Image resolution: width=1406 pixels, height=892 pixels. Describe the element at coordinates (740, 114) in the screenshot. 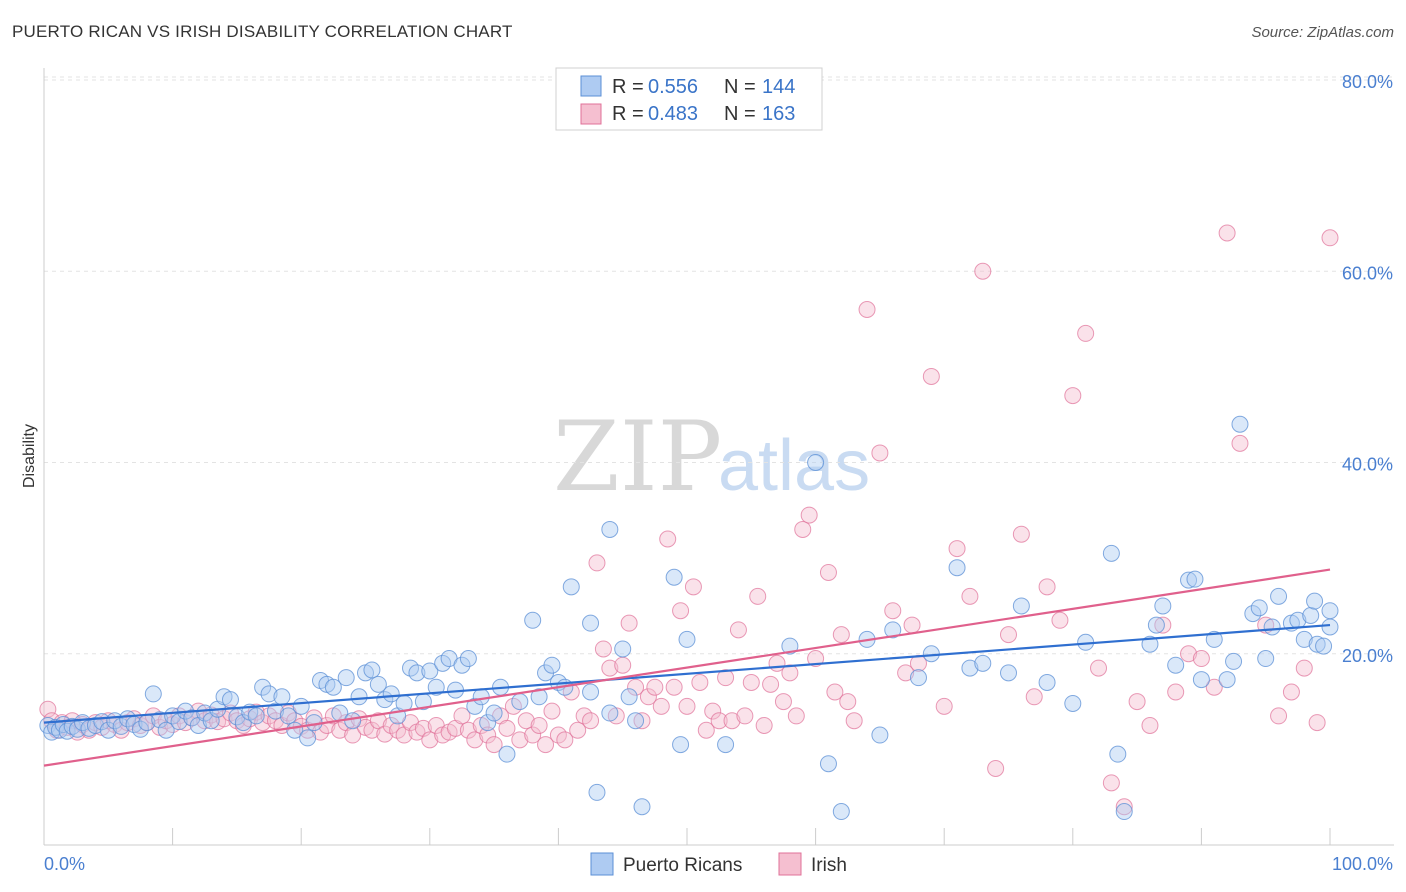

I see `legend-n-label-2: N =` at that location.